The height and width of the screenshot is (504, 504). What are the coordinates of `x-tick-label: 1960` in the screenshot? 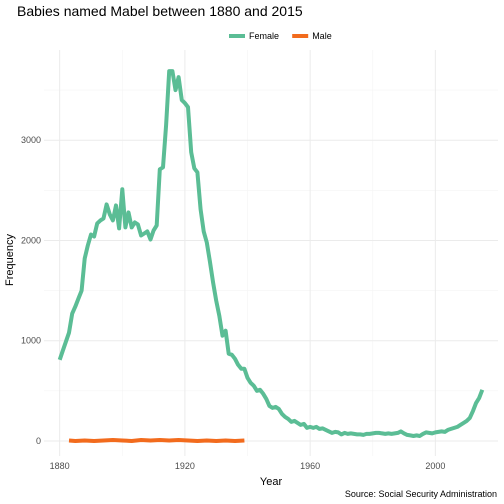 It's located at (310, 466).